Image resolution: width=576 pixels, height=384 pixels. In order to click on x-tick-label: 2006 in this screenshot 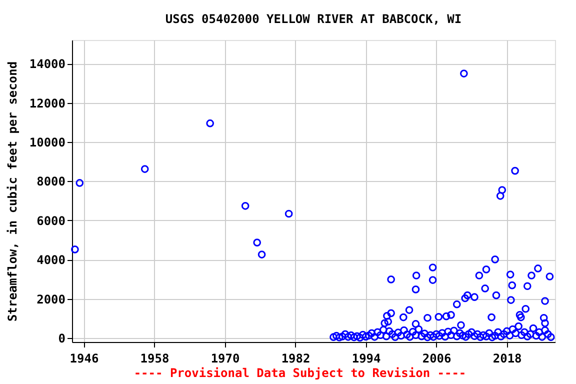, I will do `click(437, 359)`.